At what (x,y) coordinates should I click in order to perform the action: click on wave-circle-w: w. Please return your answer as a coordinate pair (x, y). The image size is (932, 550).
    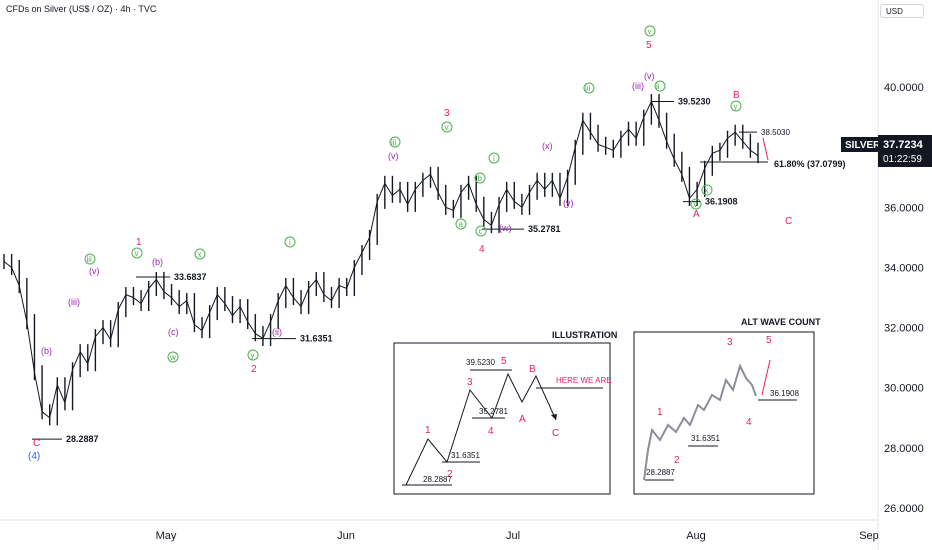
    Looking at the image, I should click on (172, 357).